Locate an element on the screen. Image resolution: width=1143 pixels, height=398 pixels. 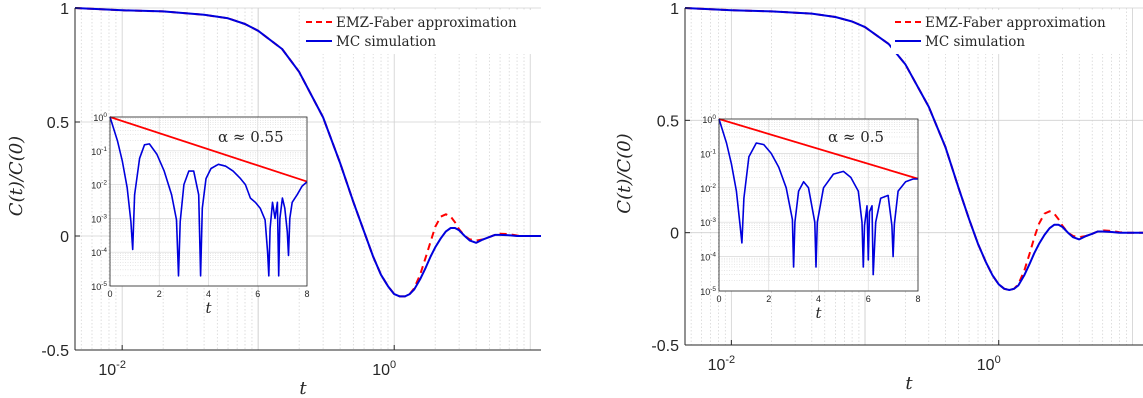
inset-major-grid is located at coordinates (208, 201).